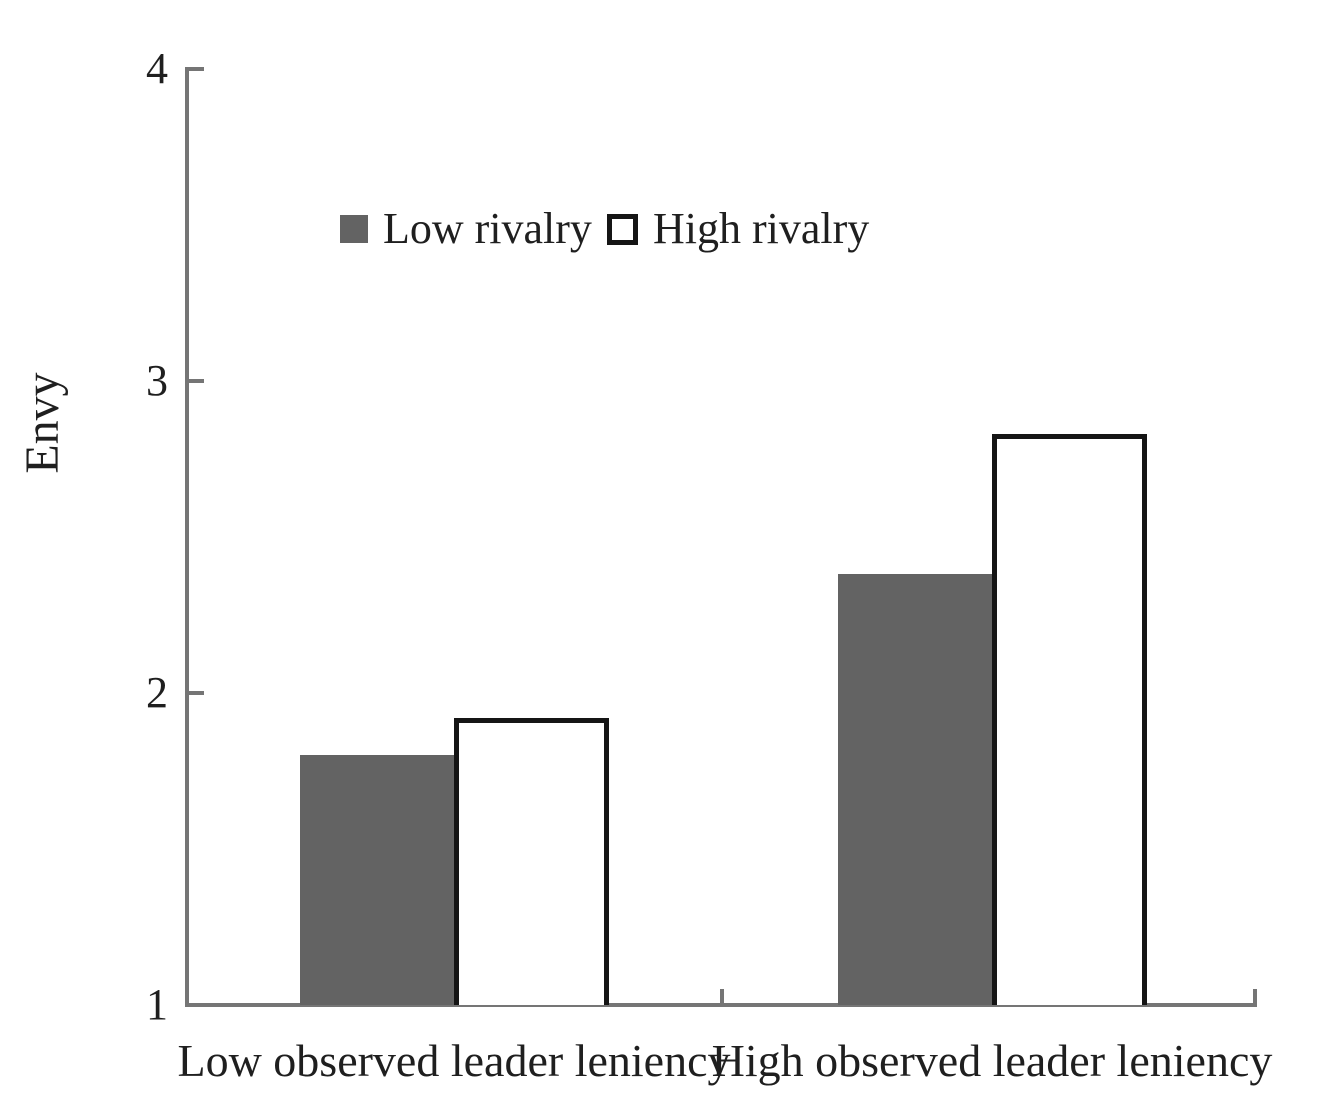  Describe the element at coordinates (157, 380) in the screenshot. I see `y-tick-label-3: 3` at that location.